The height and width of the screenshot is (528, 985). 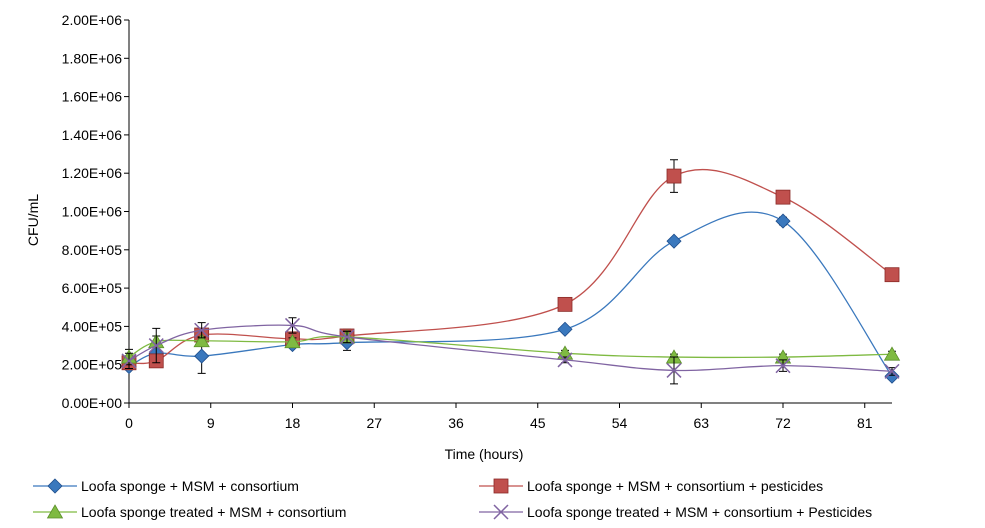 I want to click on y-tick-label: 4.00E+05, so click(x=92, y=326).